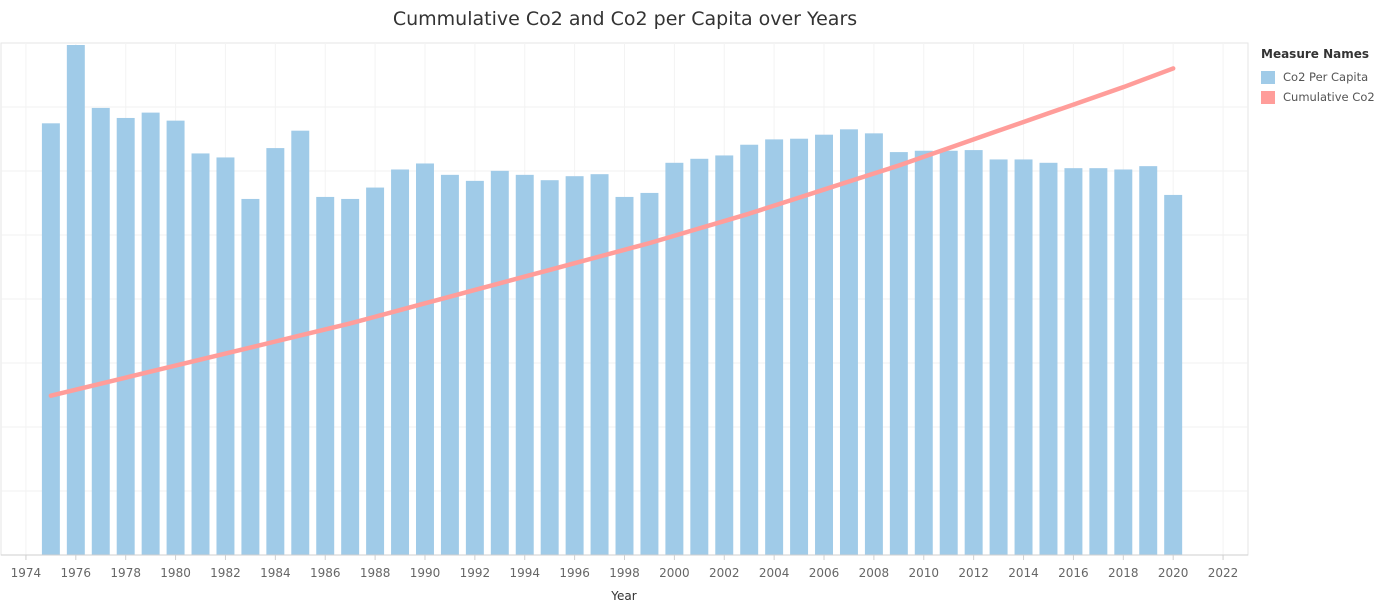 The image size is (1400, 613). I want to click on x-tick-label: 2022, so click(1223, 573).